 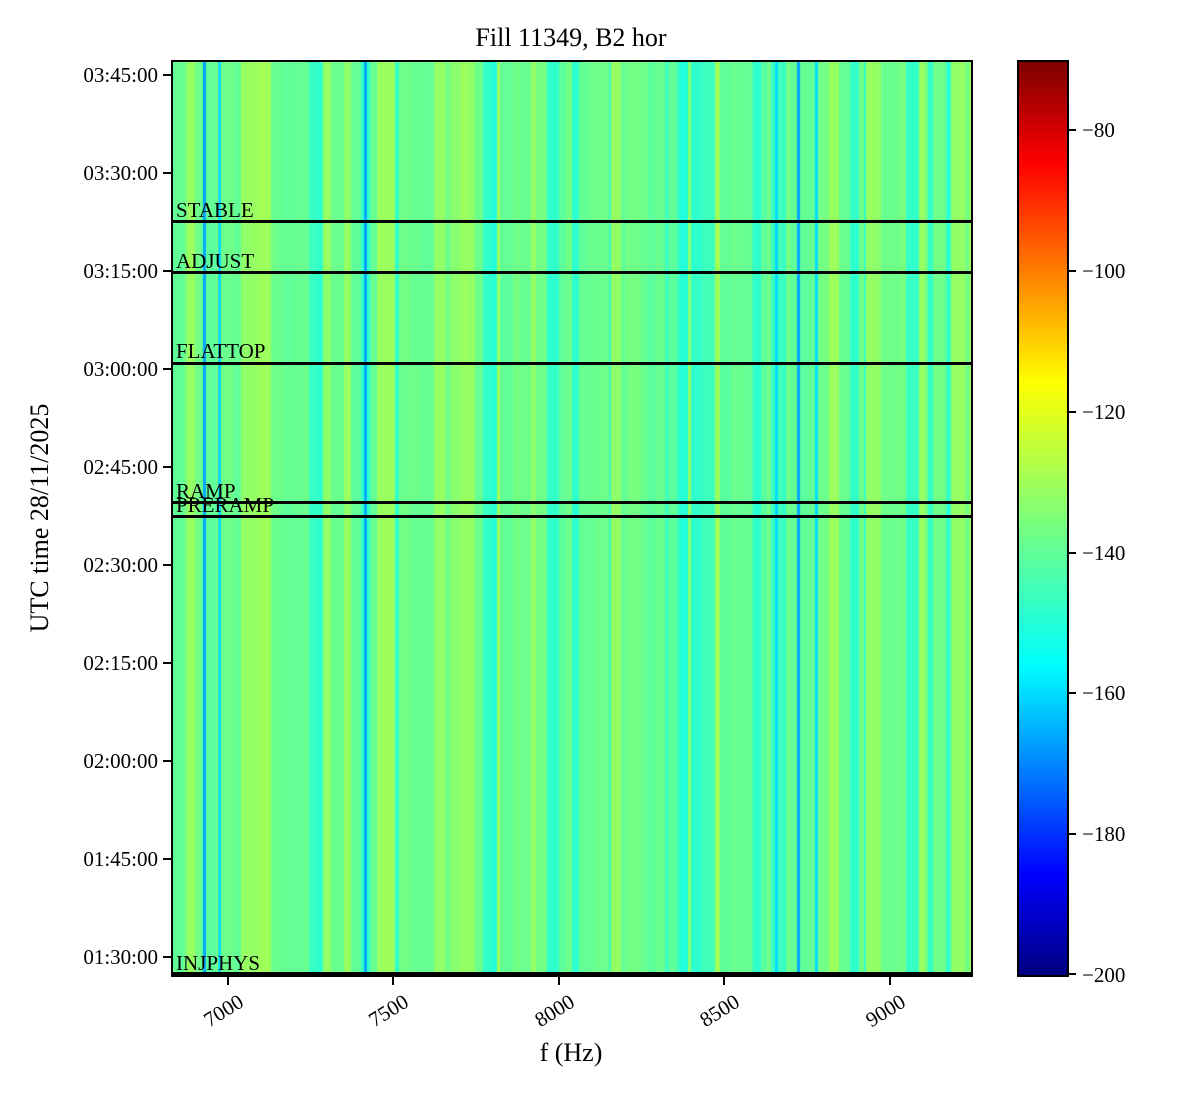 I want to click on beam-mode-line-flattop, so click(x=572, y=363).